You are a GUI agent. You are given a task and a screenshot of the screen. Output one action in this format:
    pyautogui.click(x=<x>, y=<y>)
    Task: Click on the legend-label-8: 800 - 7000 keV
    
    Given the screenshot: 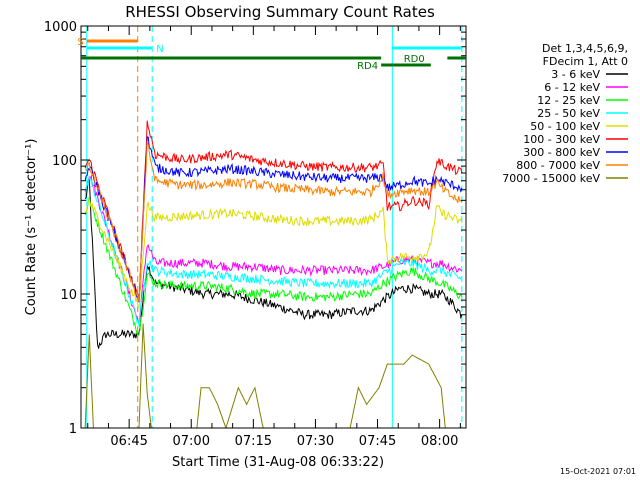 What is the action you would take?
    pyautogui.click(x=558, y=165)
    